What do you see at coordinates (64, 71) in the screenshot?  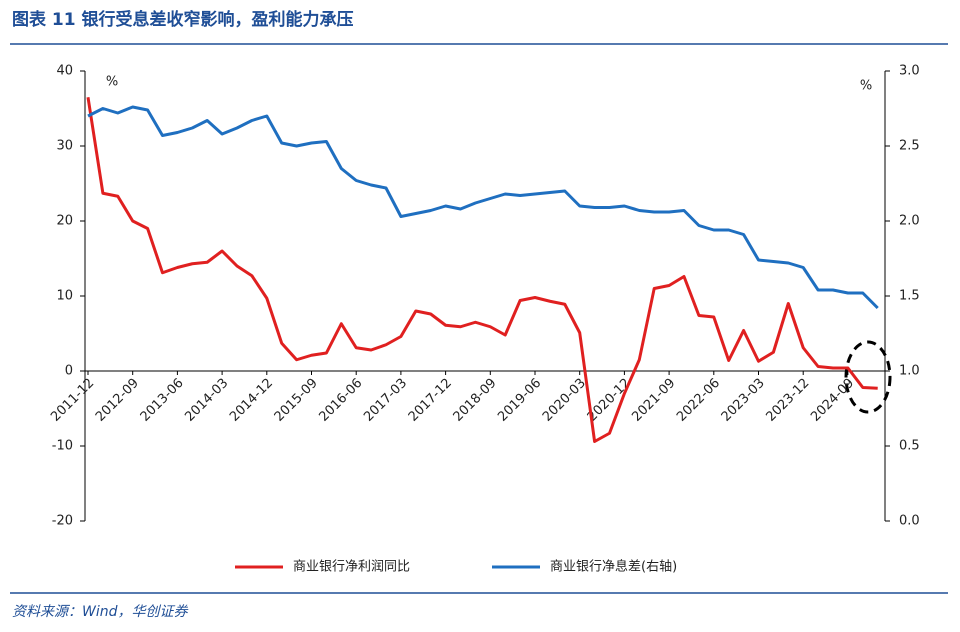 I see `y-tick-label: 40` at bounding box center [64, 71].